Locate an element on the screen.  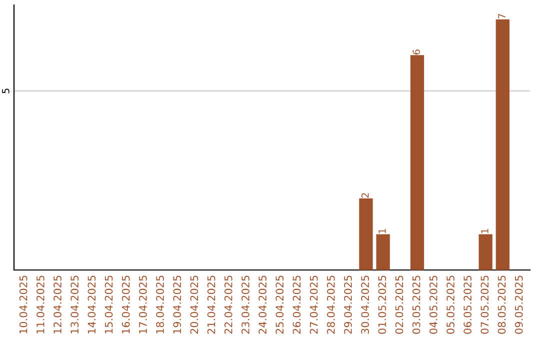
x-tick-label: 14.04.2025 is located at coordinates (92, 305).